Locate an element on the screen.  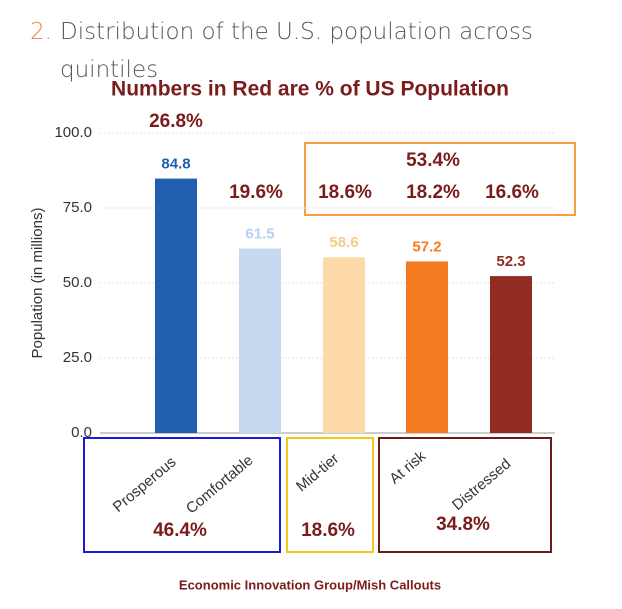
title-number: 2. is located at coordinates (41, 32).